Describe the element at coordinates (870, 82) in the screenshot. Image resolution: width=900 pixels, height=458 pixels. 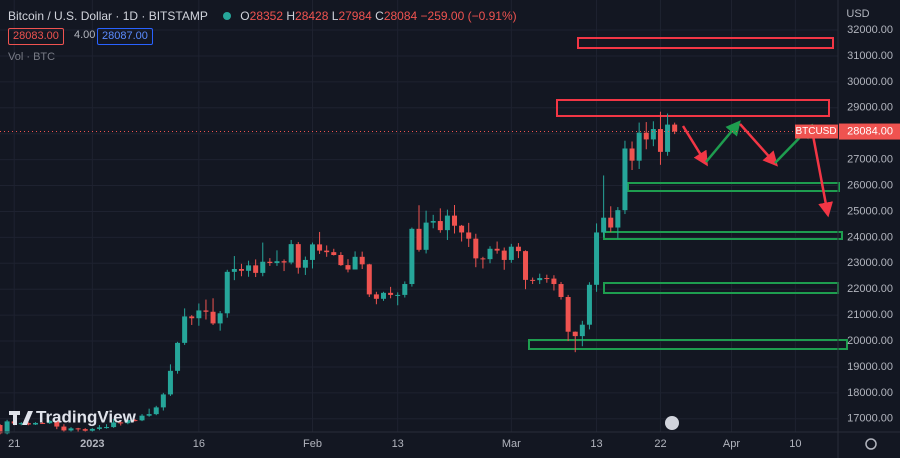
I see `y-tick-label: 30000.00` at that location.